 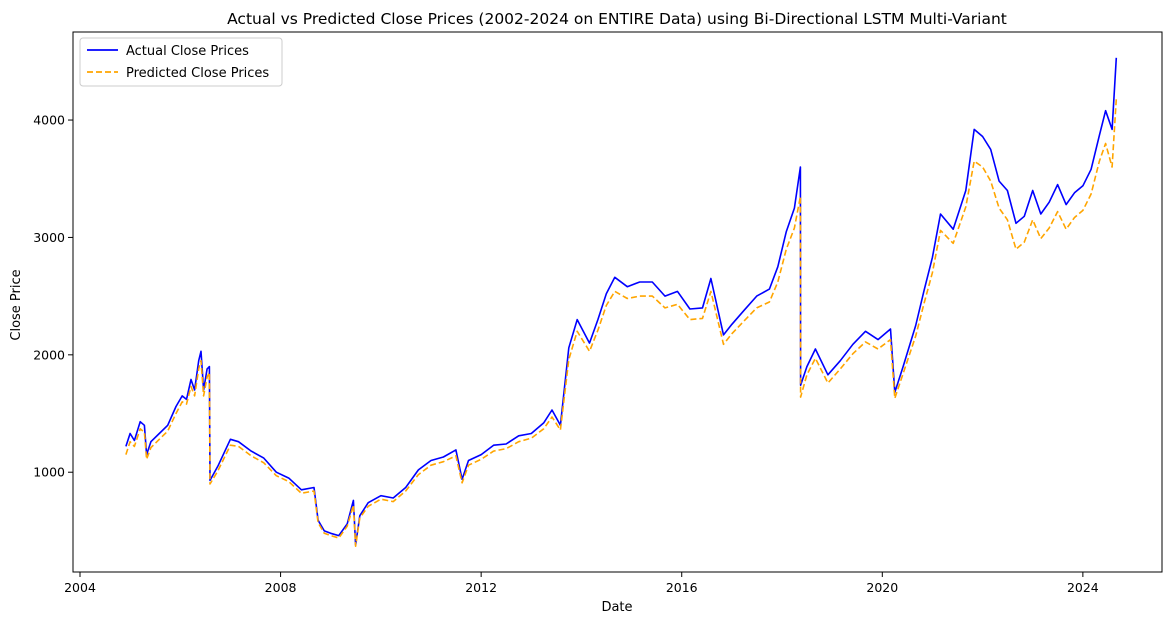 I want to click on x-axis-label: Date, so click(x=616, y=607).